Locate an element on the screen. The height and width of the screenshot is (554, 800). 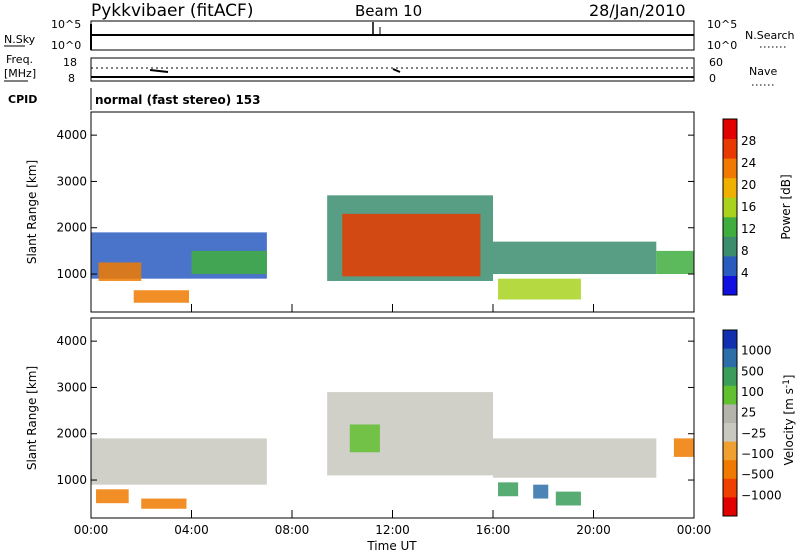
freq-tick-bottom: 8 is located at coordinates (71, 78).